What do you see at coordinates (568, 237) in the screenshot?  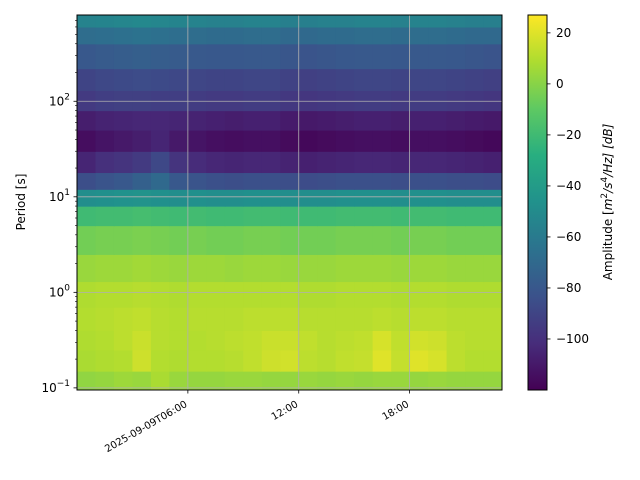 I see `colorbar-tick-label: −60` at bounding box center [568, 237].